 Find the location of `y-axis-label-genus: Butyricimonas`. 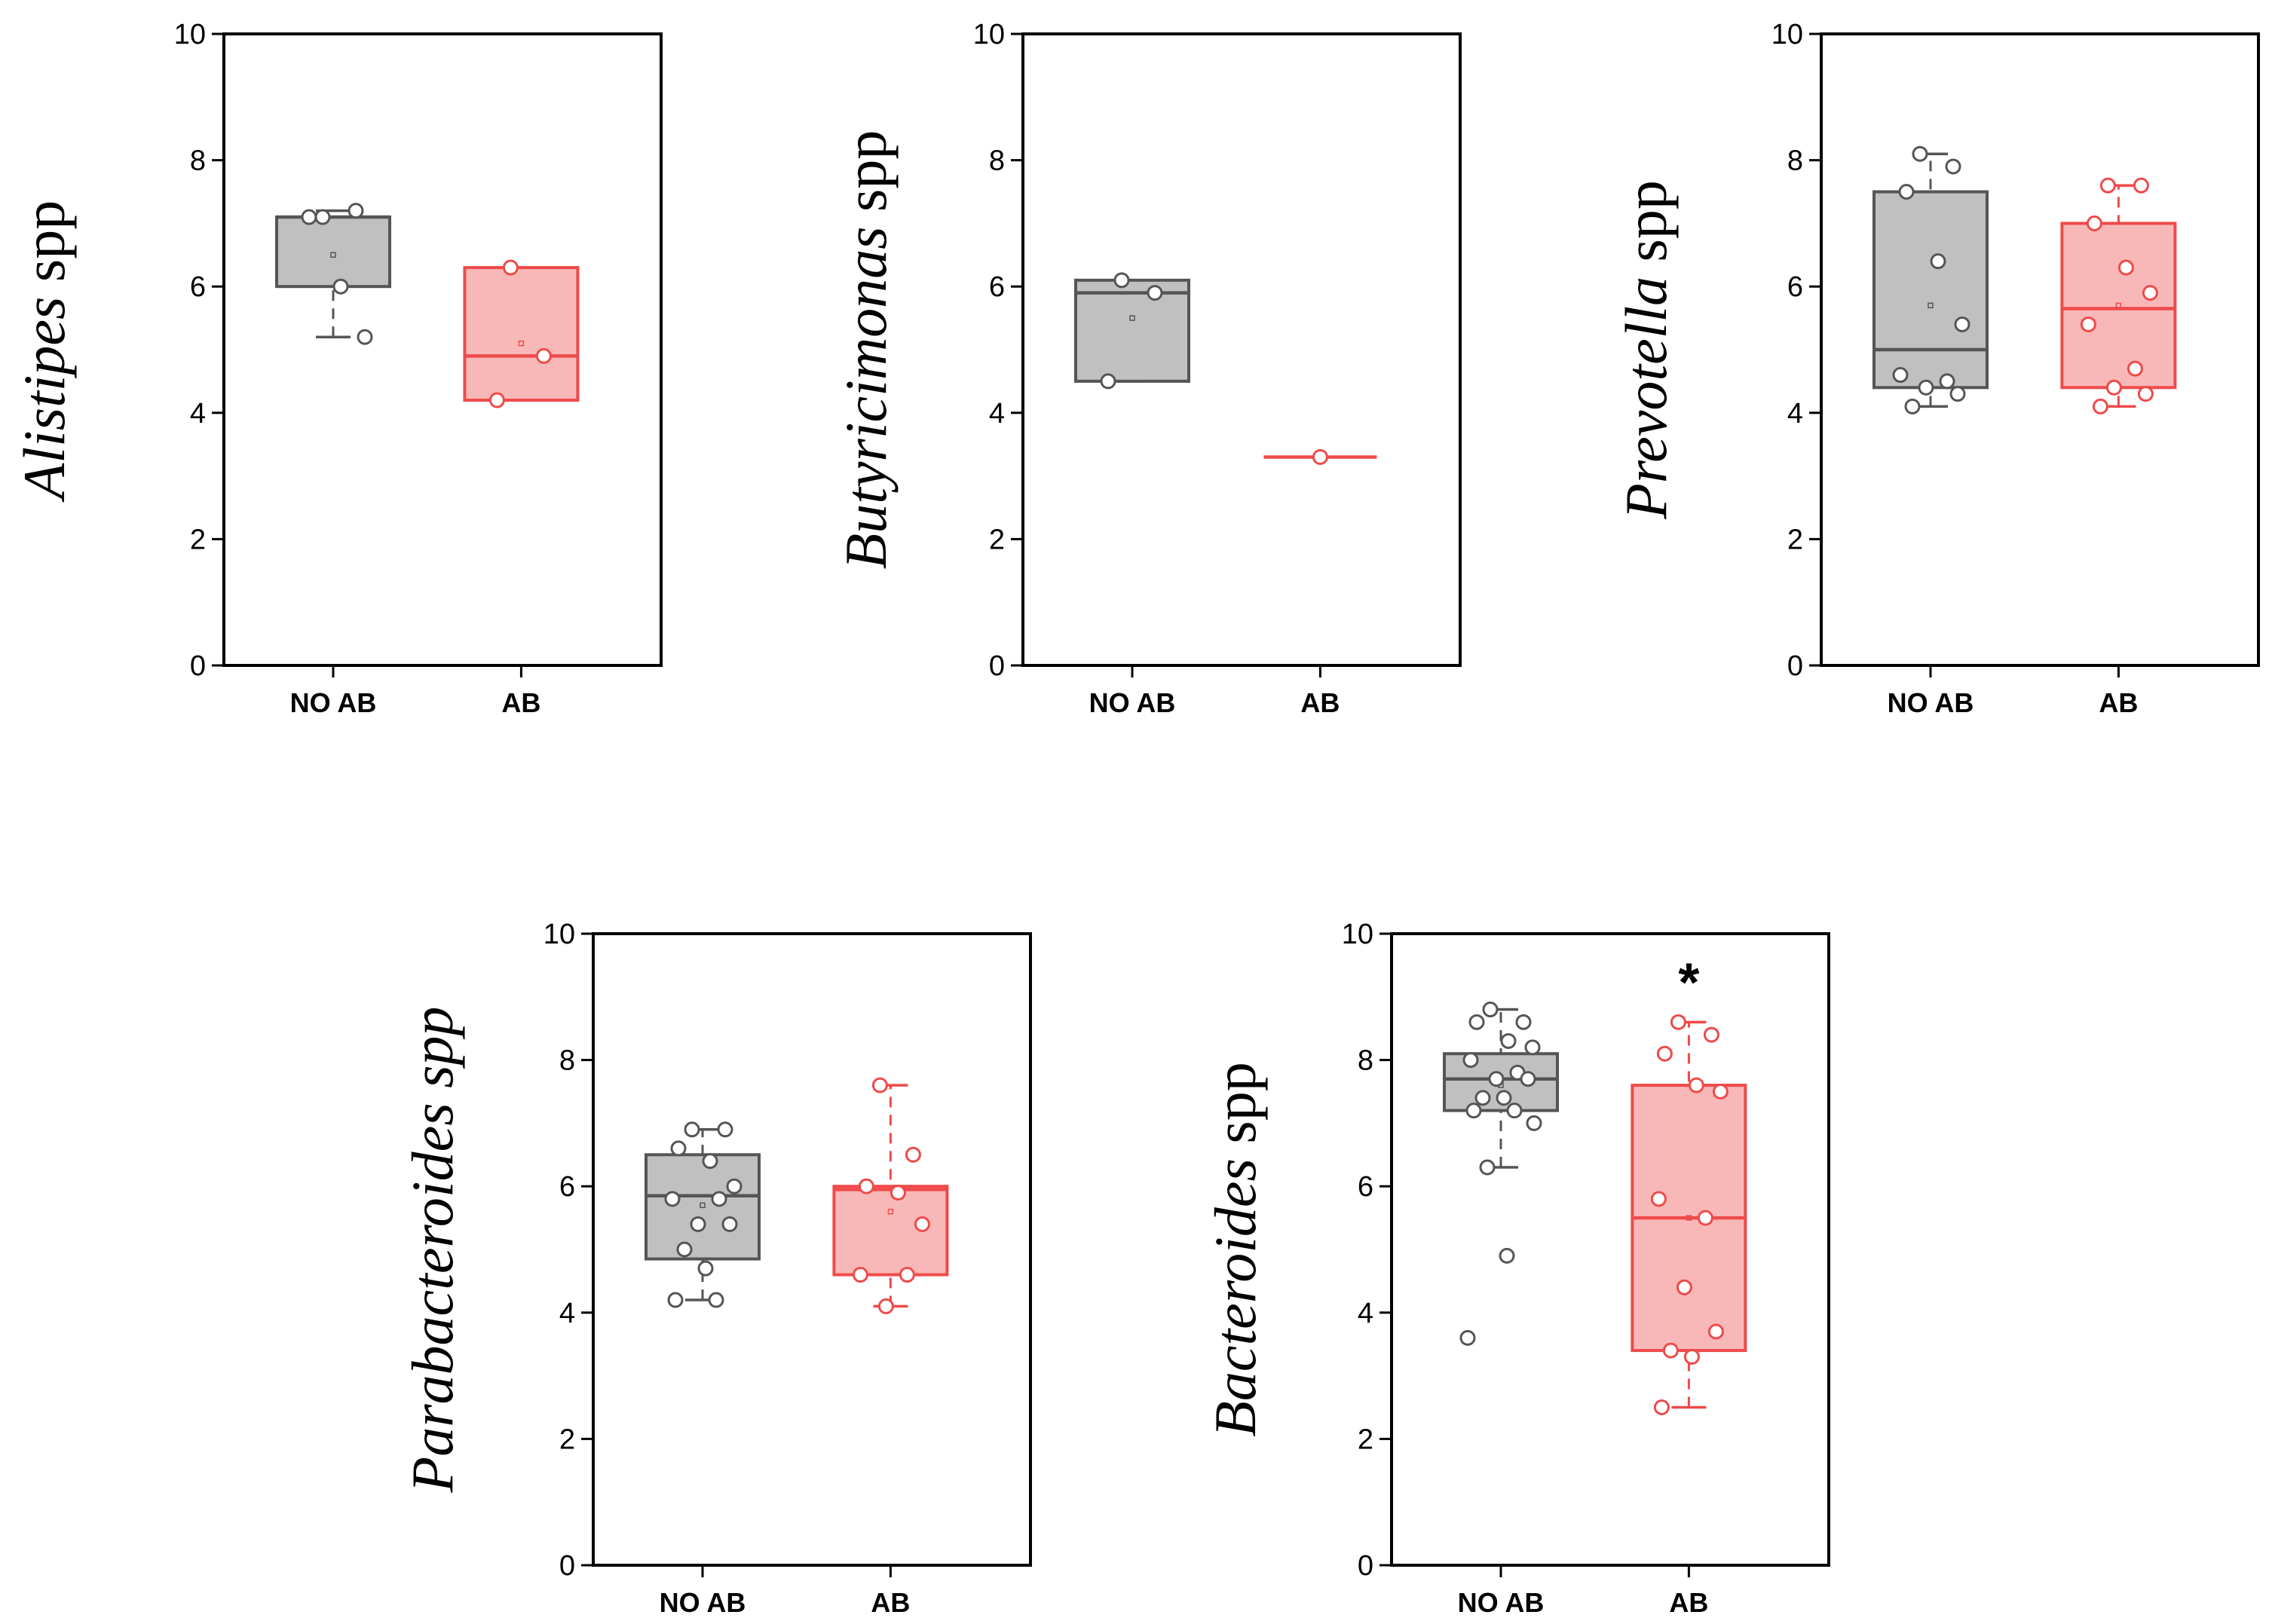

y-axis-label-genus: Butyricimonas is located at coordinates (866, 398).